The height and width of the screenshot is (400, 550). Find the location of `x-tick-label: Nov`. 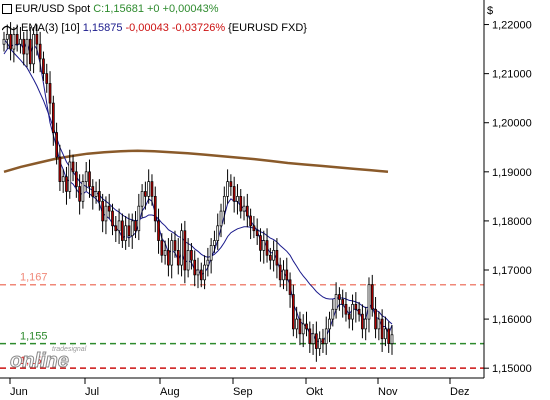

x-tick-label: Nov is located at coordinates (388, 392).